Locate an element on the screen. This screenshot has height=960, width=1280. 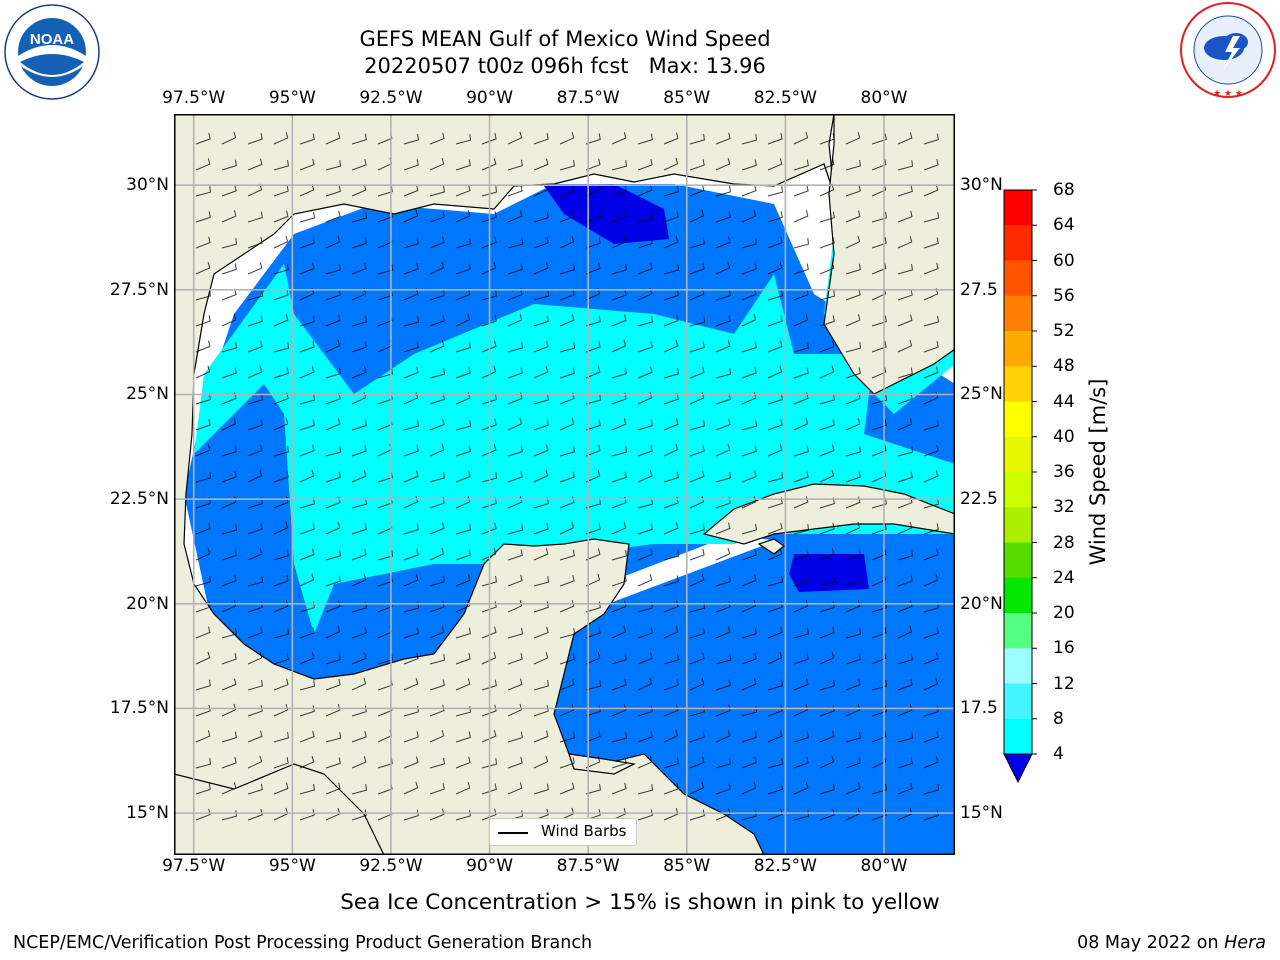
colorbar-tick-label: 12 is located at coordinates (1064, 683).